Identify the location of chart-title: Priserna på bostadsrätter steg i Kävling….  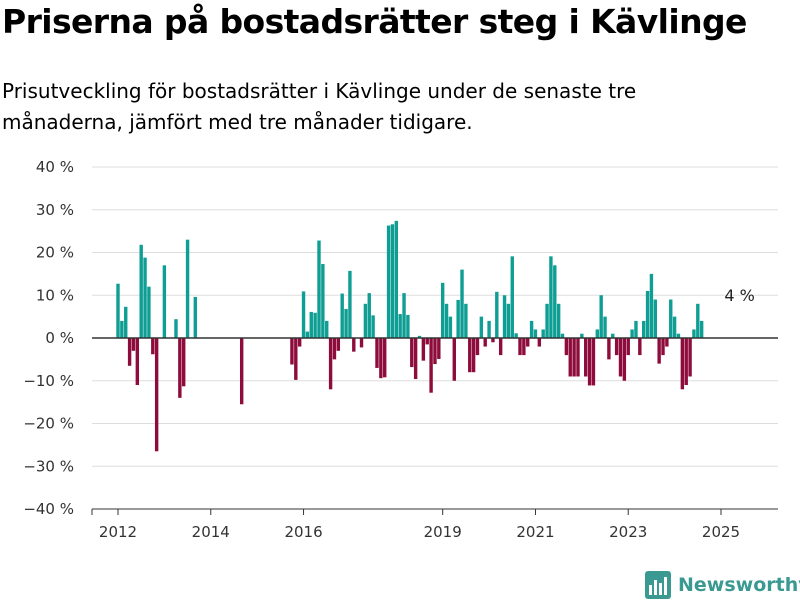
(374, 21).